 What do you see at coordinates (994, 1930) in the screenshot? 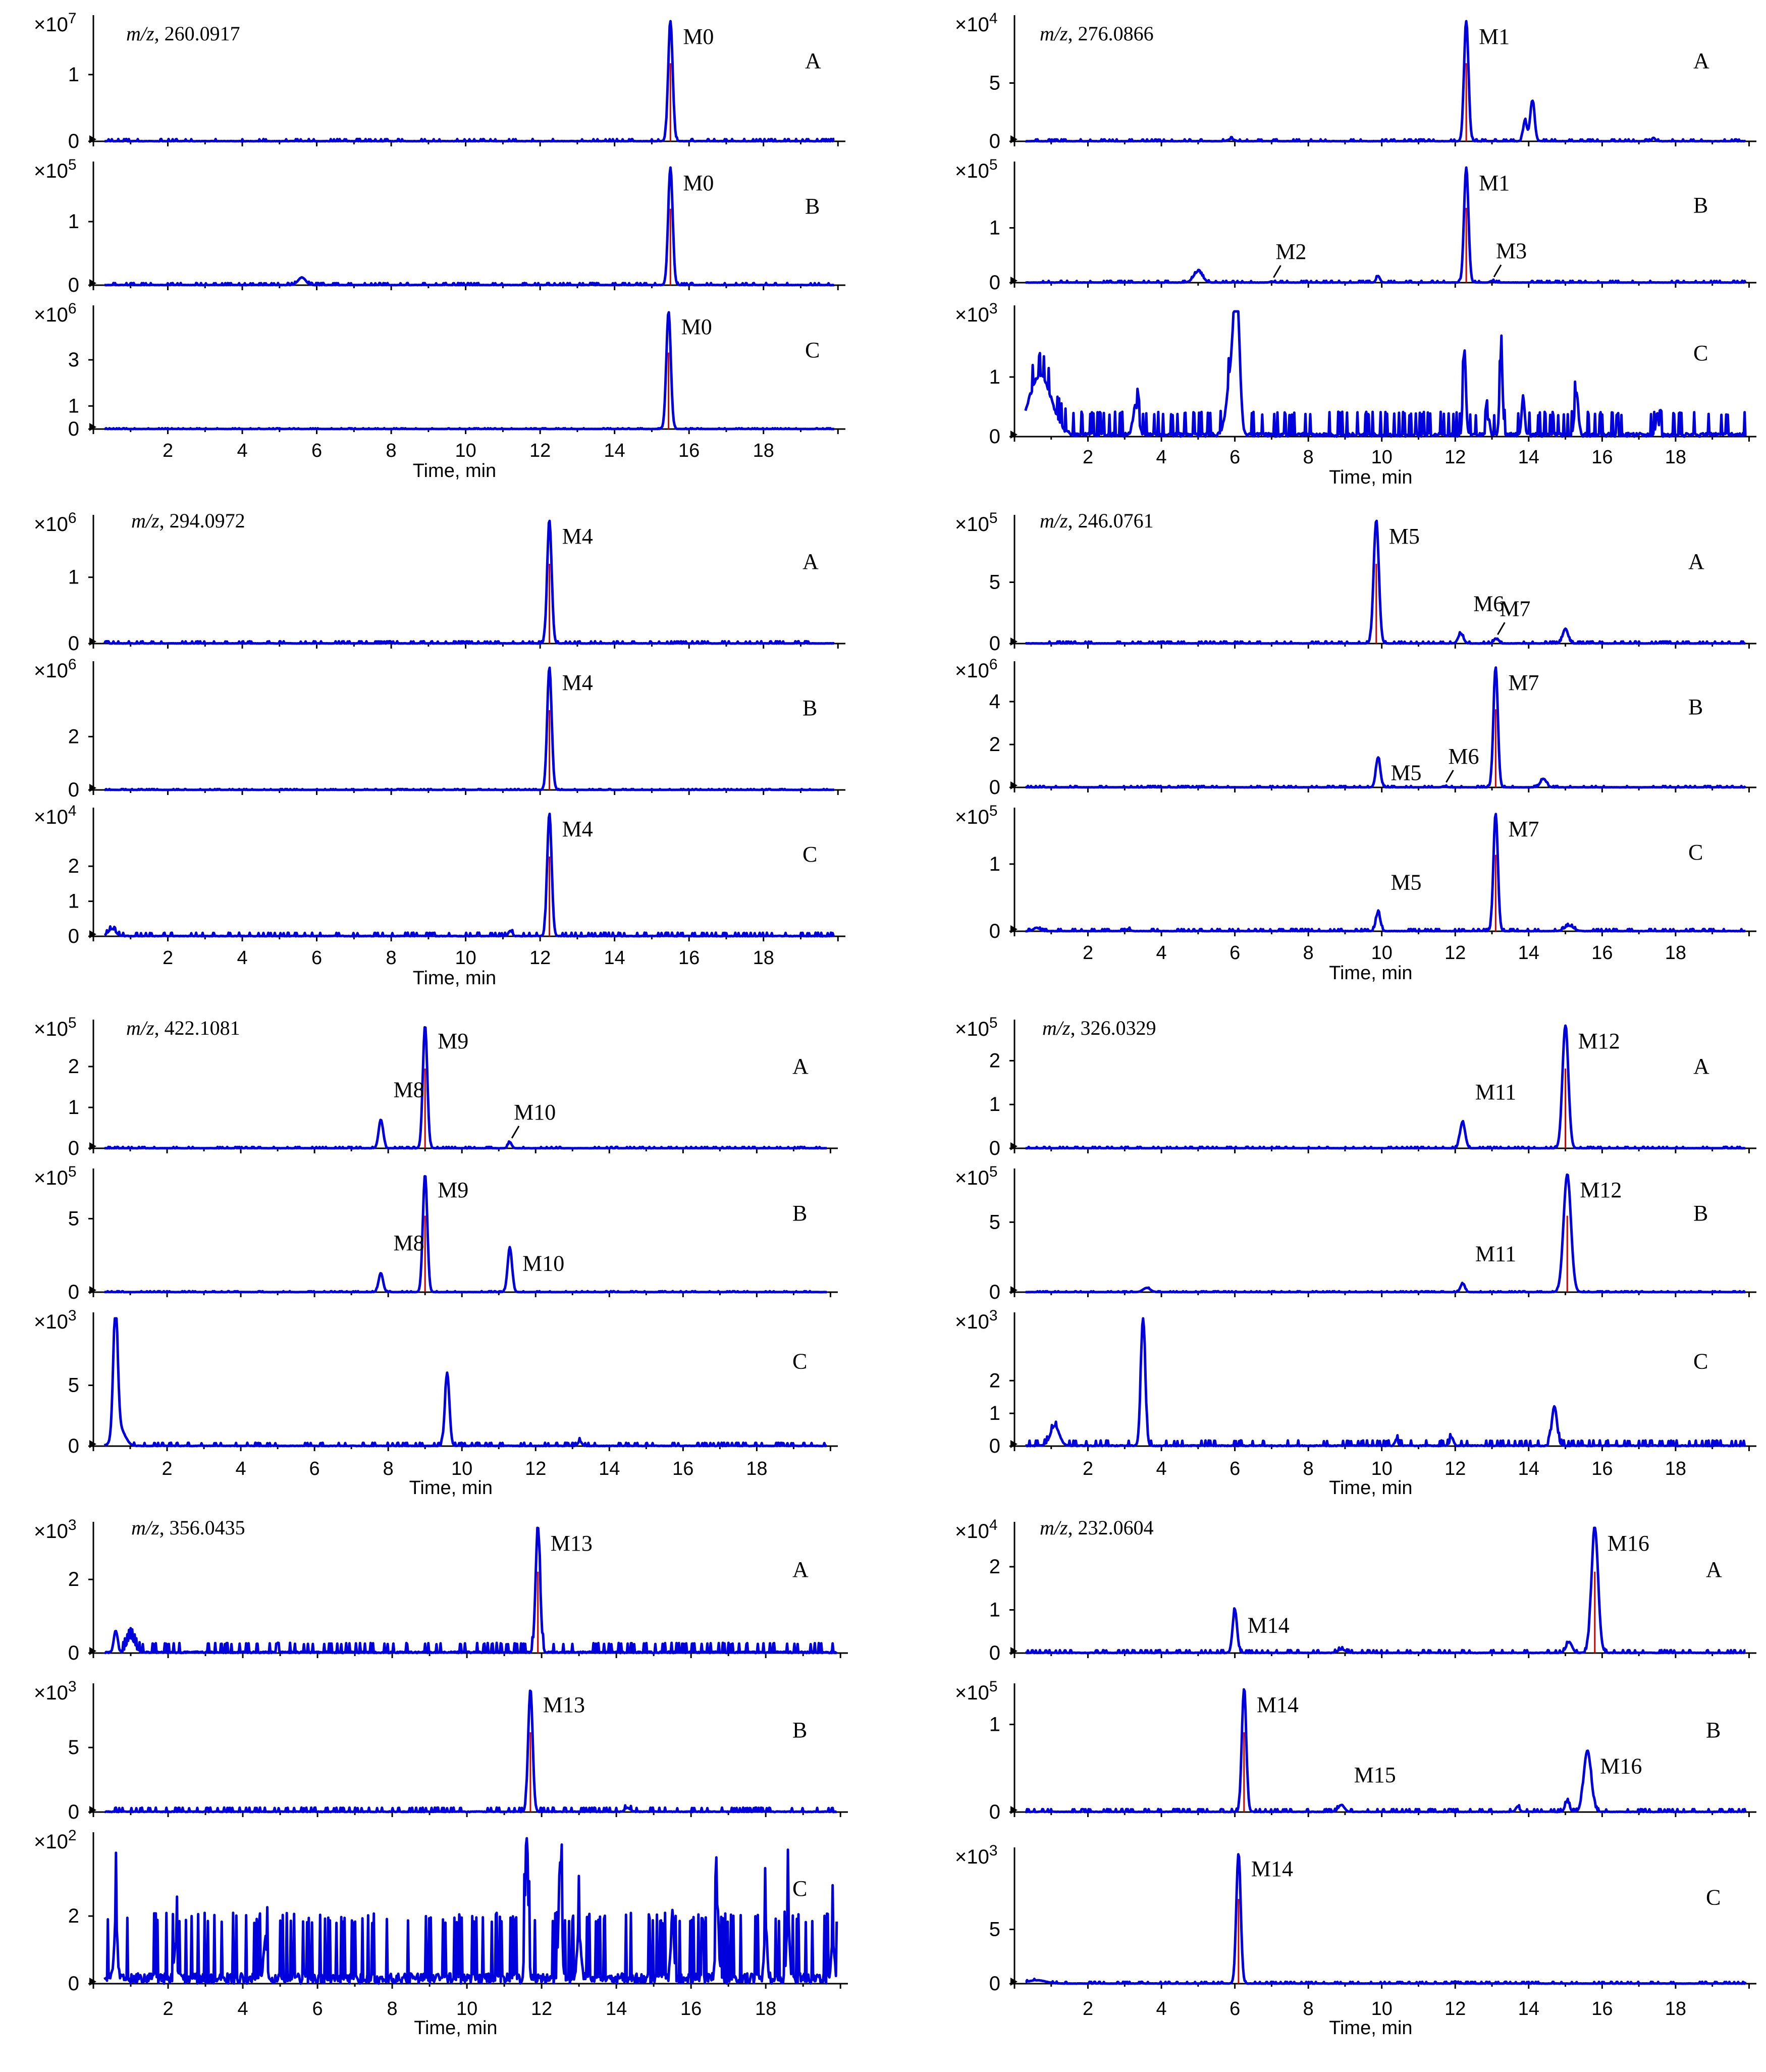
I see `y-tick-label: 5` at bounding box center [994, 1930].